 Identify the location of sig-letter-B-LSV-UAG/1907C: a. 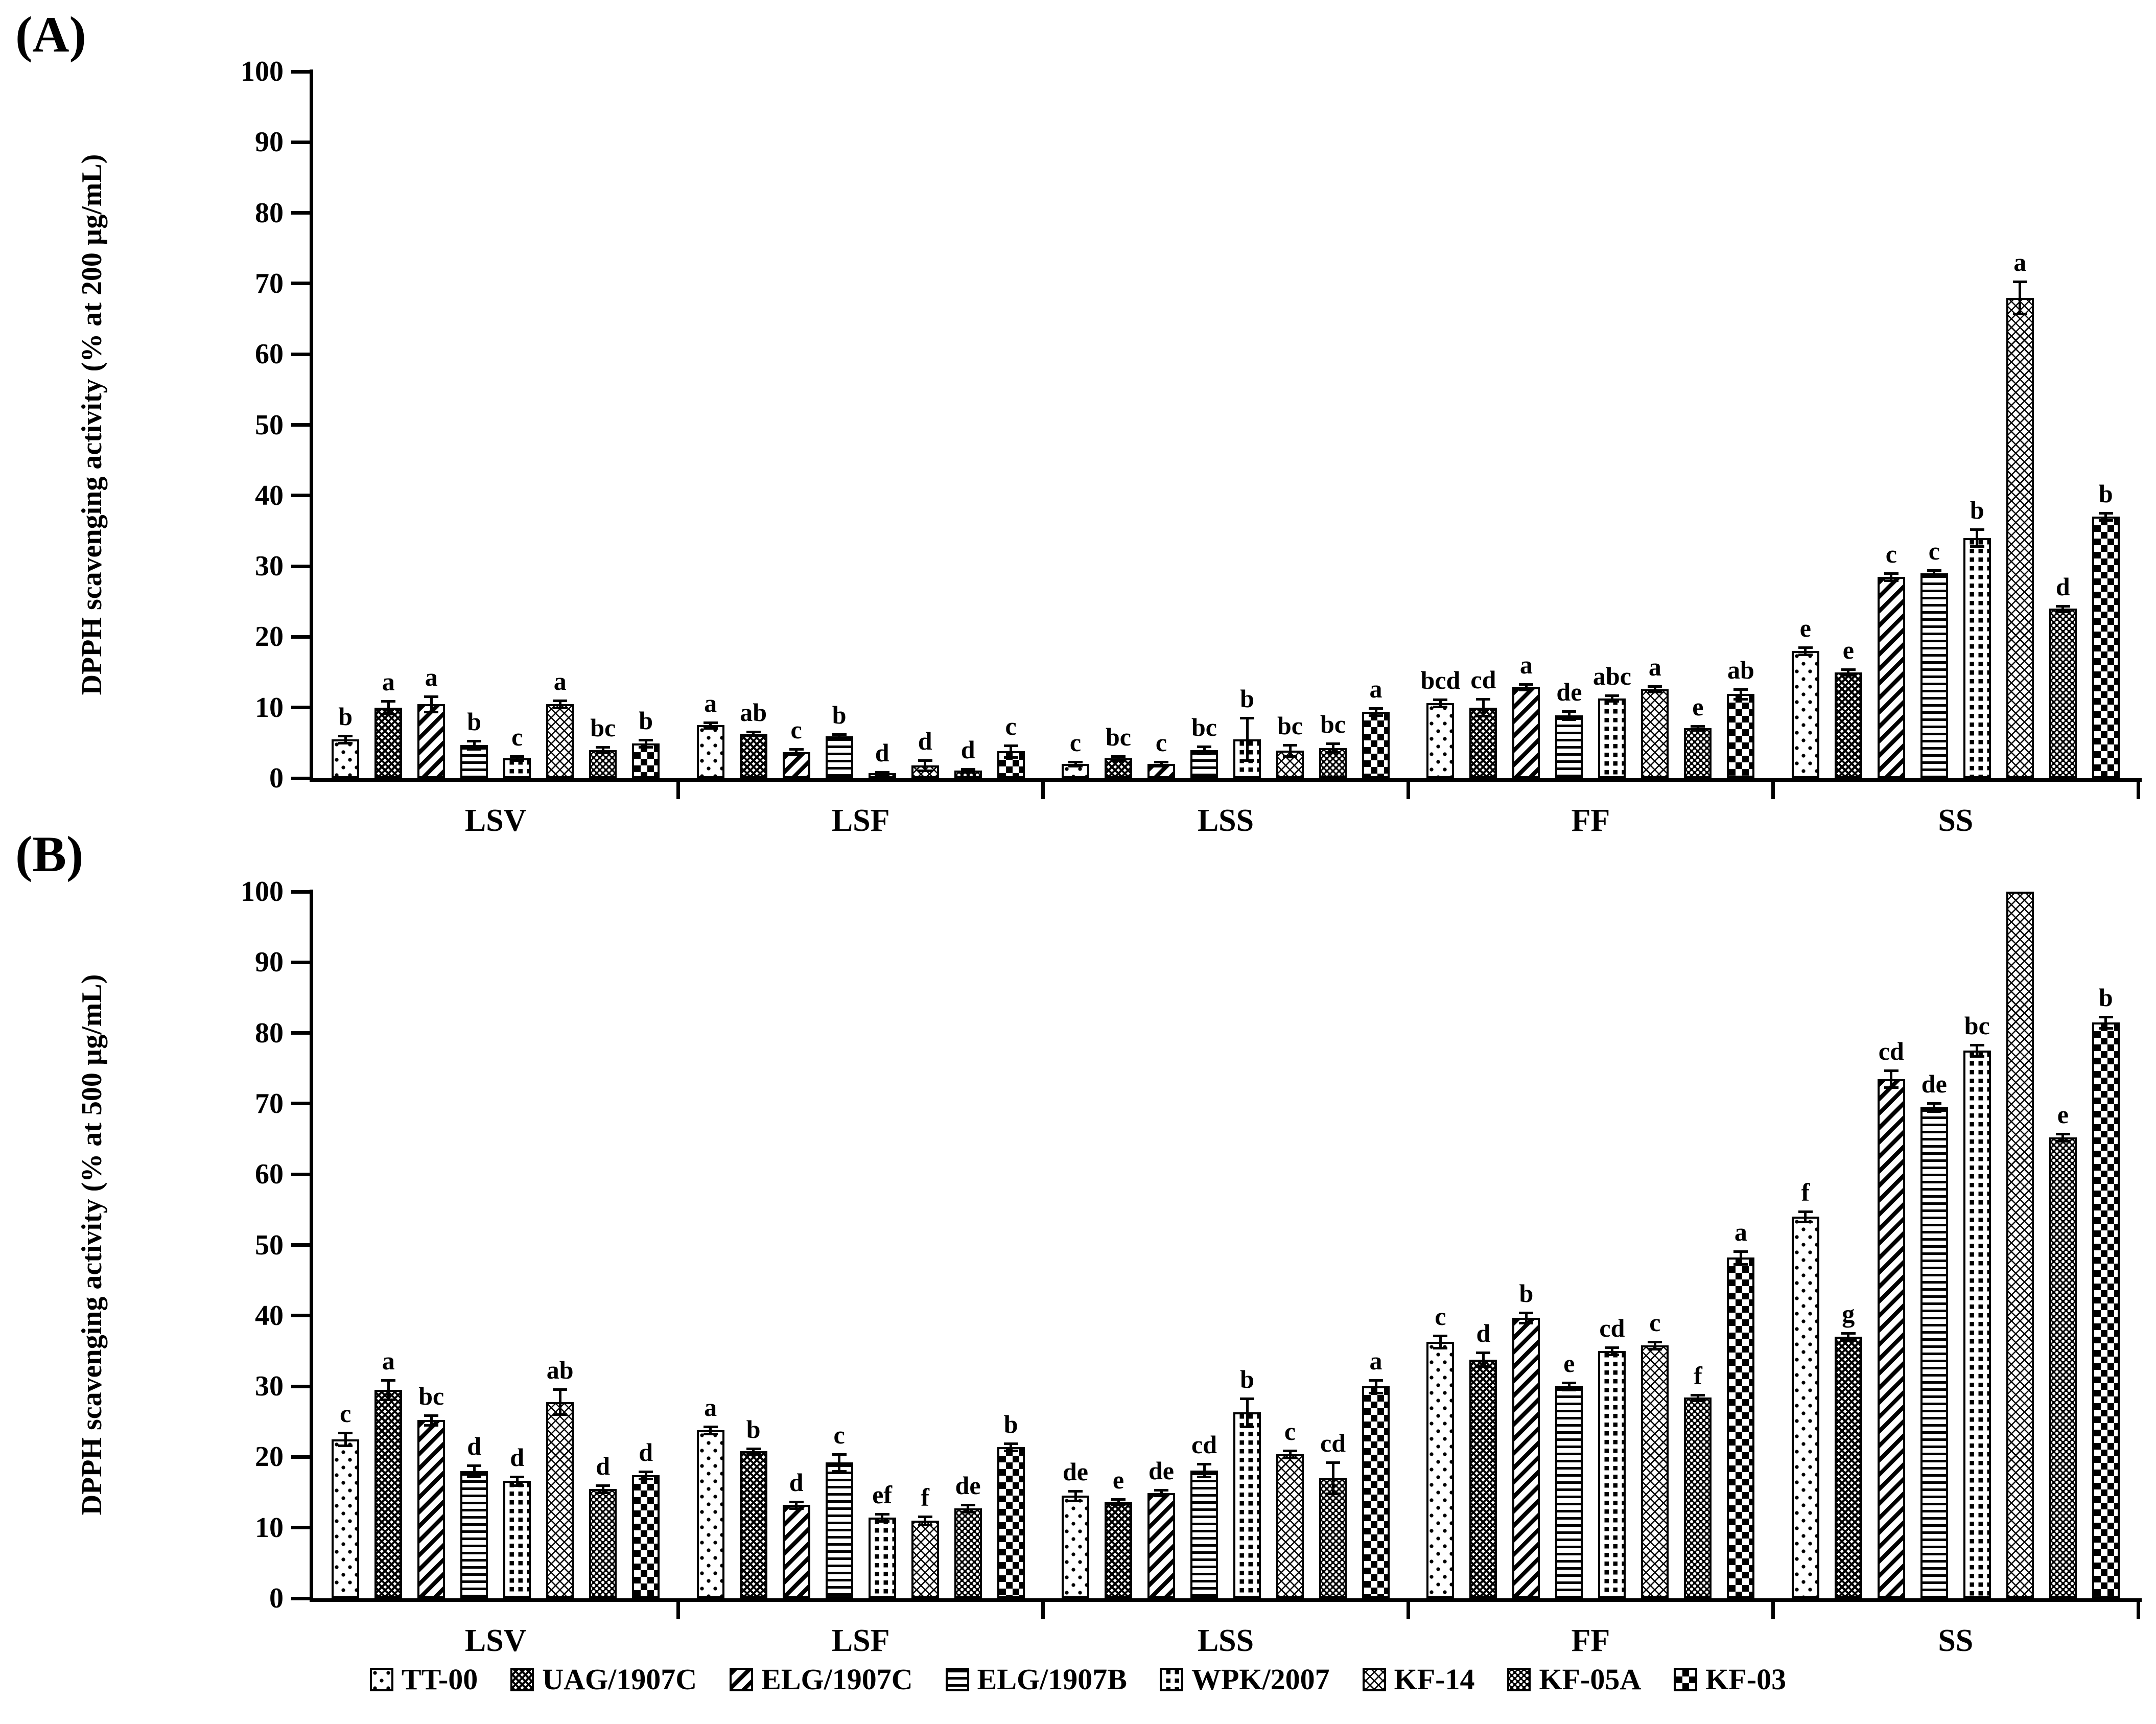
(388, 1360).